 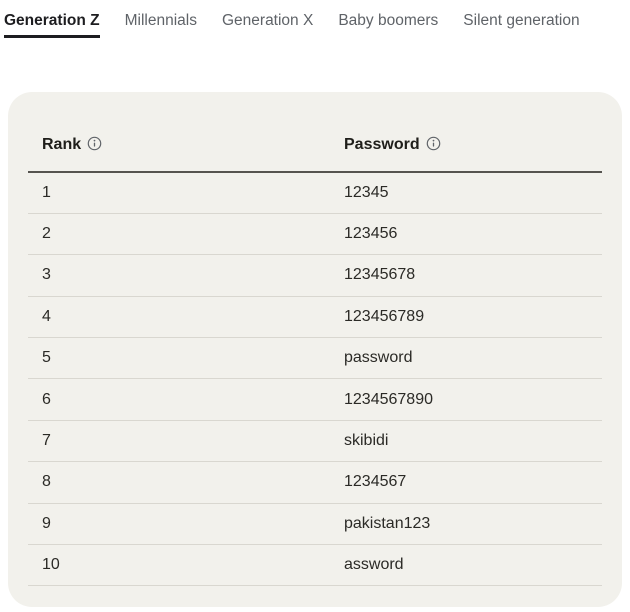 What do you see at coordinates (466, 132) in the screenshot?
I see `password-column-header: Password` at bounding box center [466, 132].